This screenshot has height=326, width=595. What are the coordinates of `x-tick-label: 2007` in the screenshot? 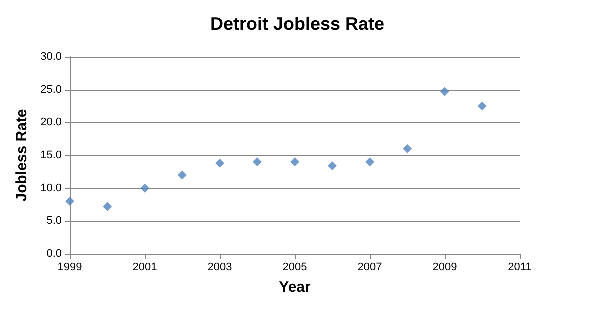 It's located at (370, 268).